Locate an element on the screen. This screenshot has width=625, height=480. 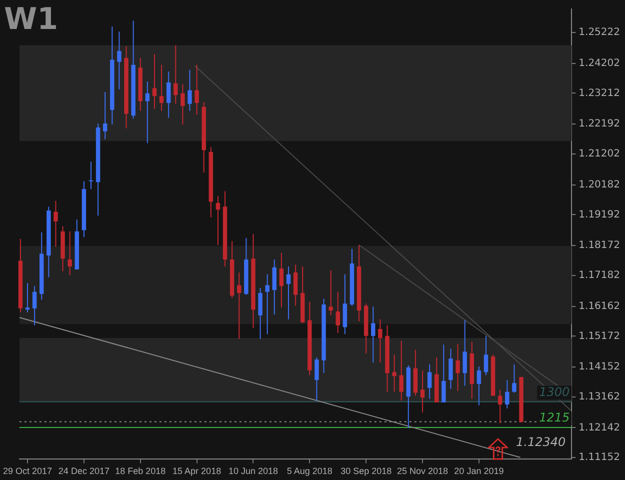
y-tick-label: 1.19192 is located at coordinates (599, 214).